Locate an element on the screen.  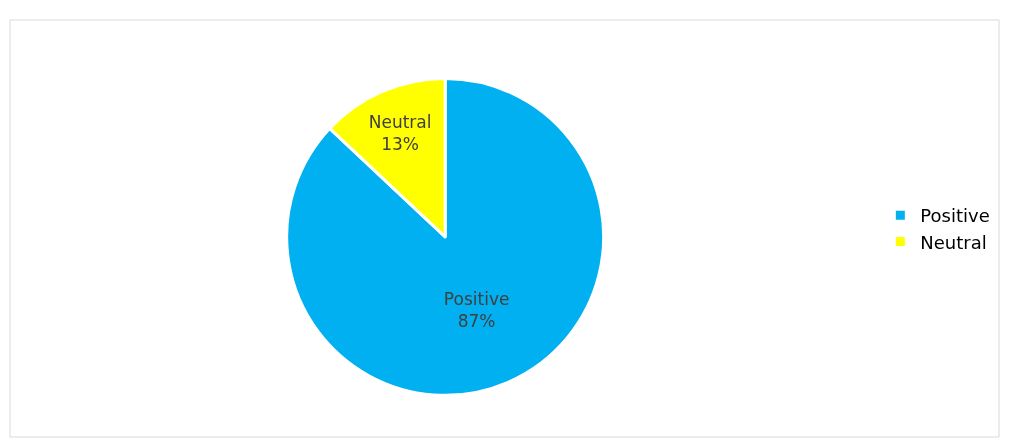
slice-label: Positive is located at coordinates (476, 298).